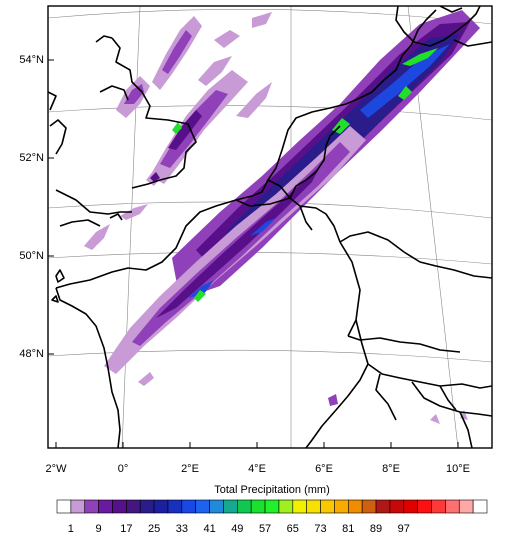 The image size is (510, 550). Describe the element at coordinates (403, 529) in the screenshot. I see `colorbar-tick-label: 97` at that location.